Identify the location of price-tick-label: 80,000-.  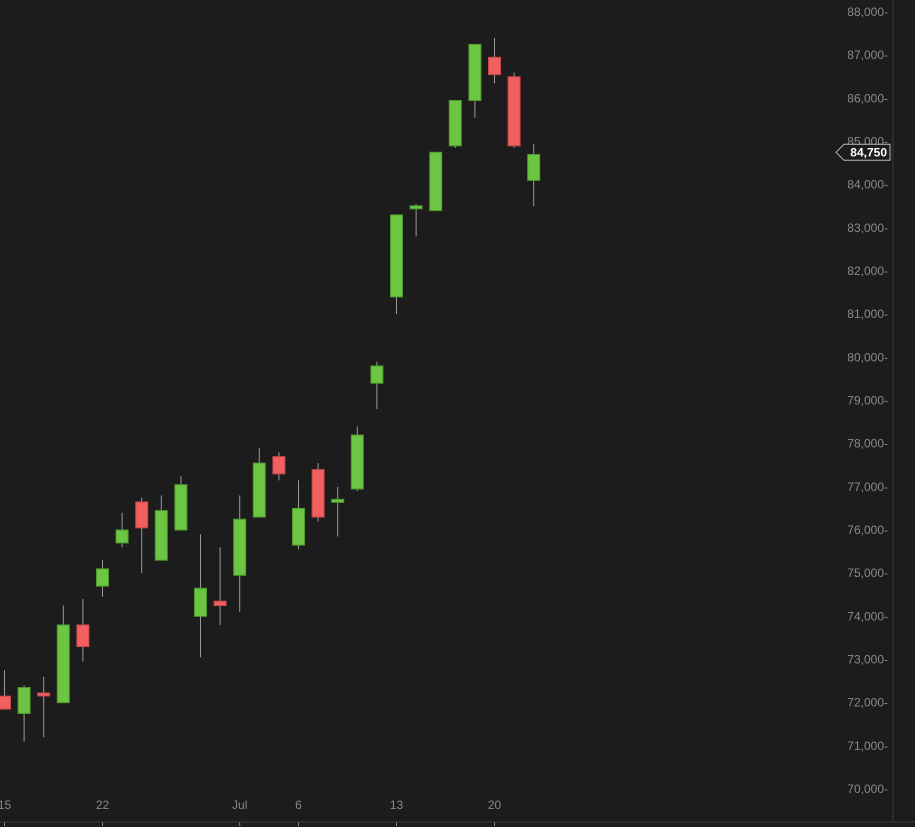
(867, 357).